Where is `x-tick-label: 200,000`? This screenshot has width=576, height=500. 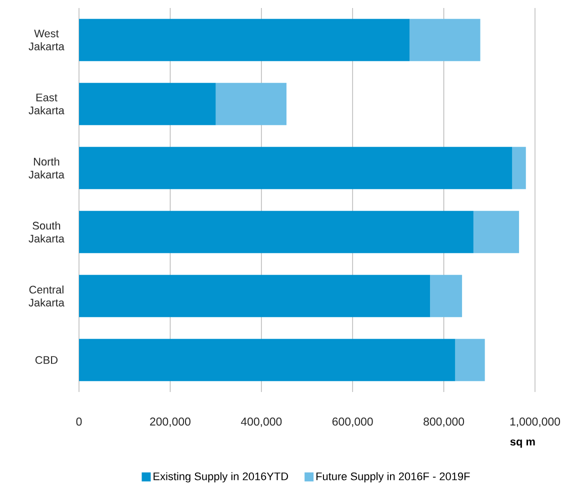 x-tick-label: 200,000 is located at coordinates (170, 422).